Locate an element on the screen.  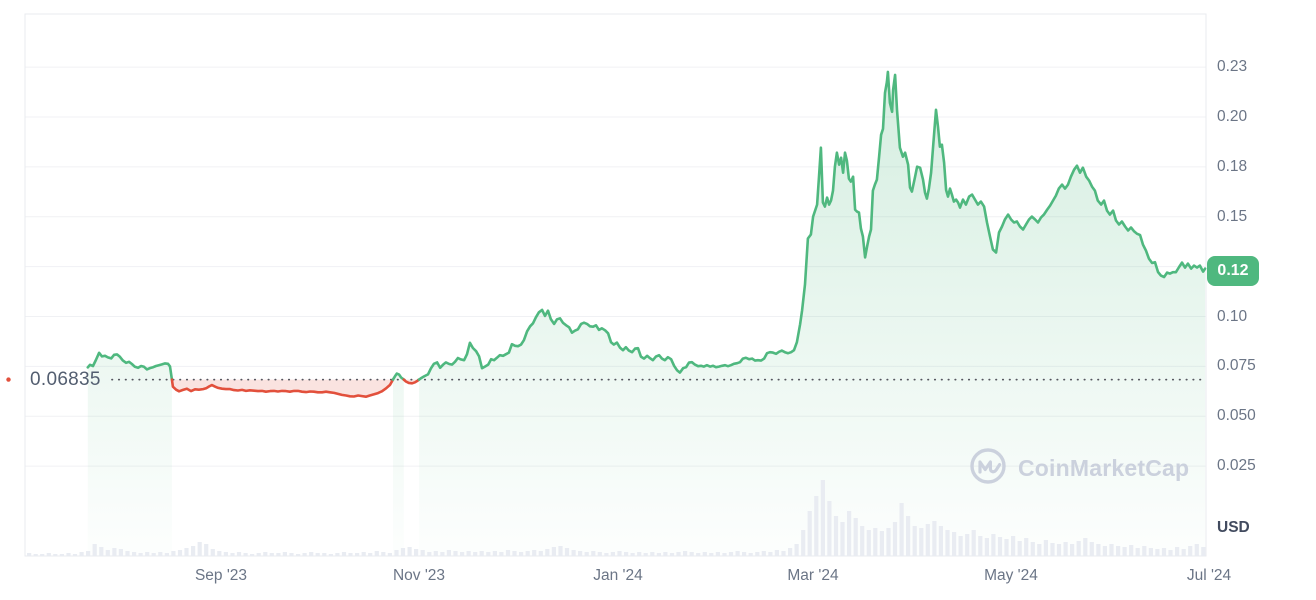
x-axis-tick-label: Jul '24 is located at coordinates (1209, 575).